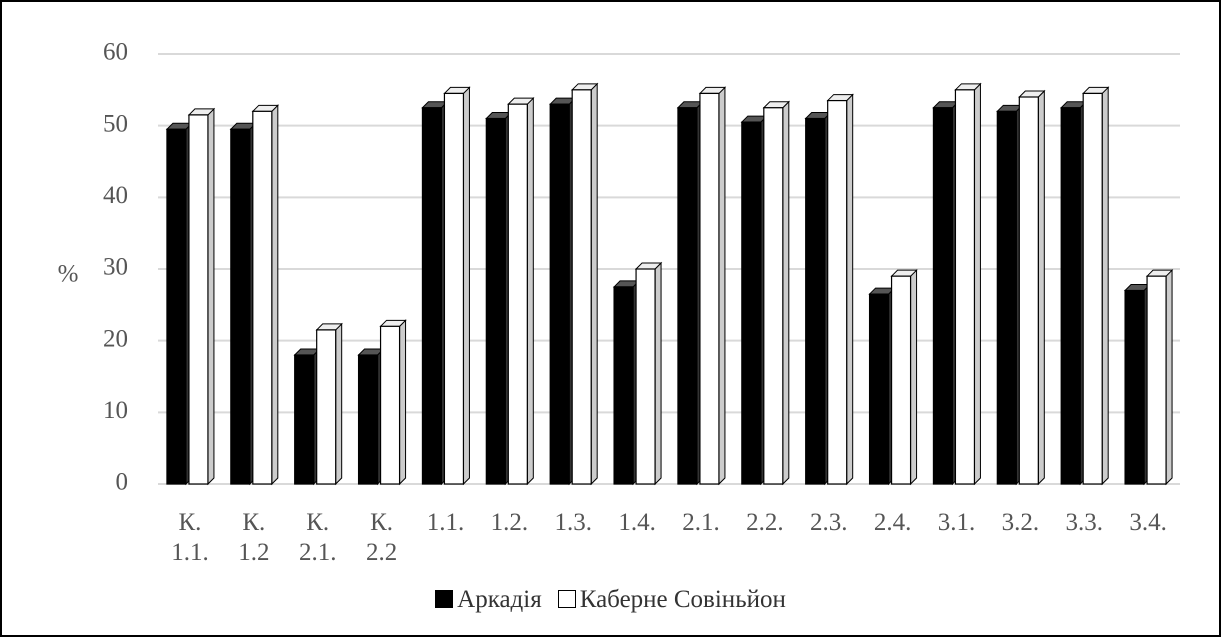 This screenshot has height=637, width=1221. What do you see at coordinates (68, 274) in the screenshot?
I see `y-axis-label: %` at bounding box center [68, 274].